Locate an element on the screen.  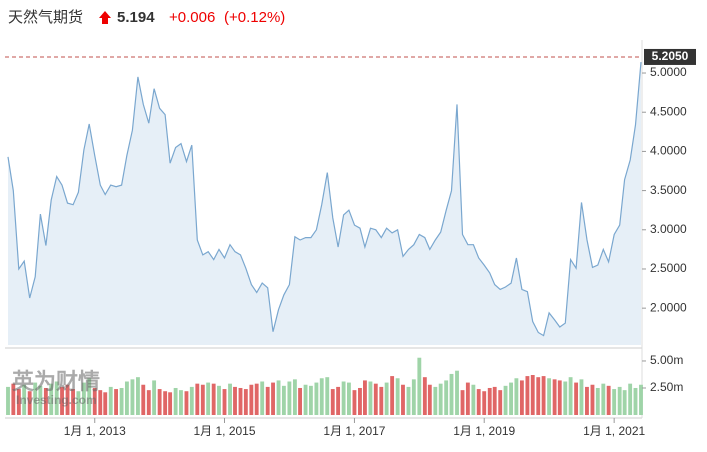
watermark-site: Investing.com is located at coordinates (56, 400).